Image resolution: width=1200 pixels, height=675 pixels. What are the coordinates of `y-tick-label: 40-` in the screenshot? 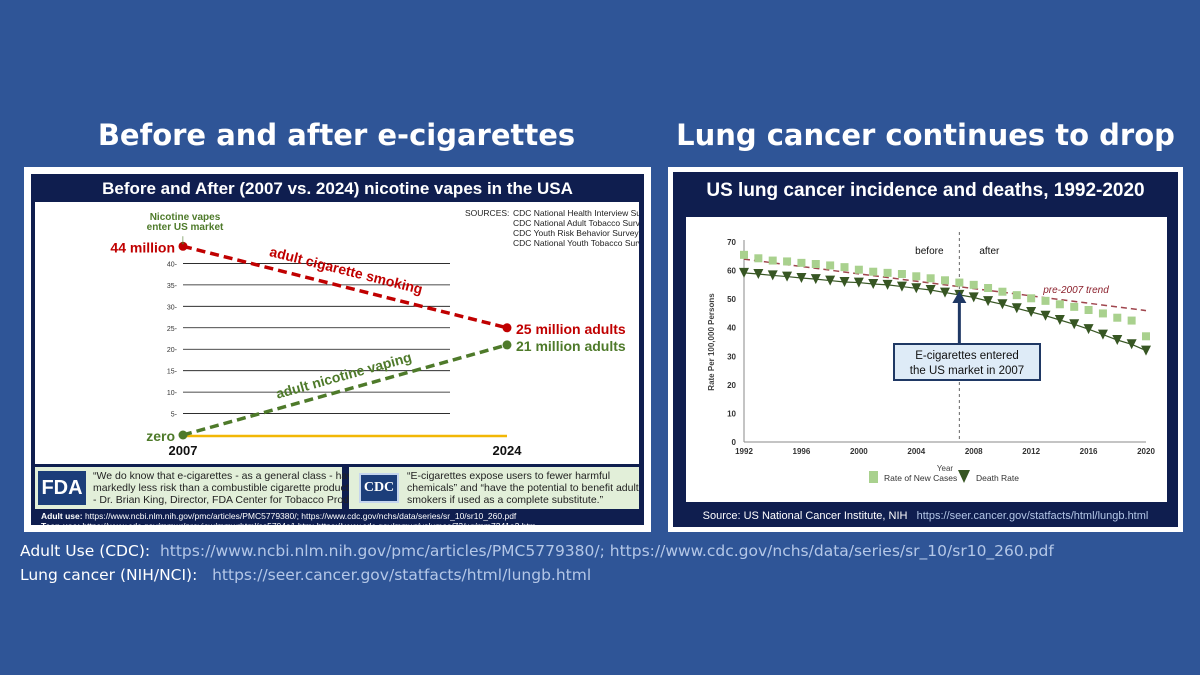 It's located at (172, 264).